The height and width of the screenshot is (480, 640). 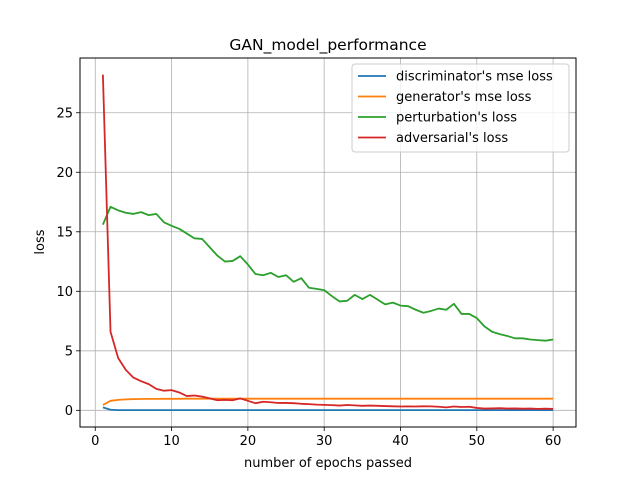 I want to click on y-axis-label: loss, so click(x=40, y=241).